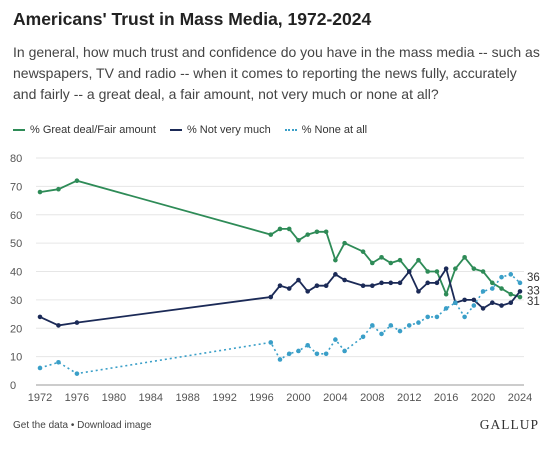 The image size is (553, 455). I want to click on x-tick-label-2004: 2004, so click(335, 398).